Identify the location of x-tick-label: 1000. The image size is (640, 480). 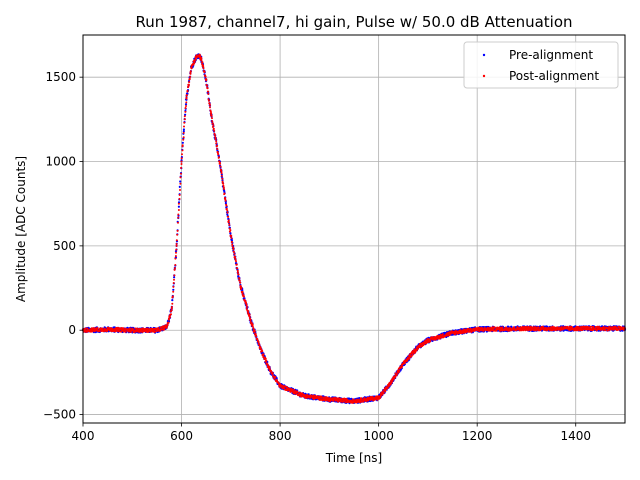
(378, 436).